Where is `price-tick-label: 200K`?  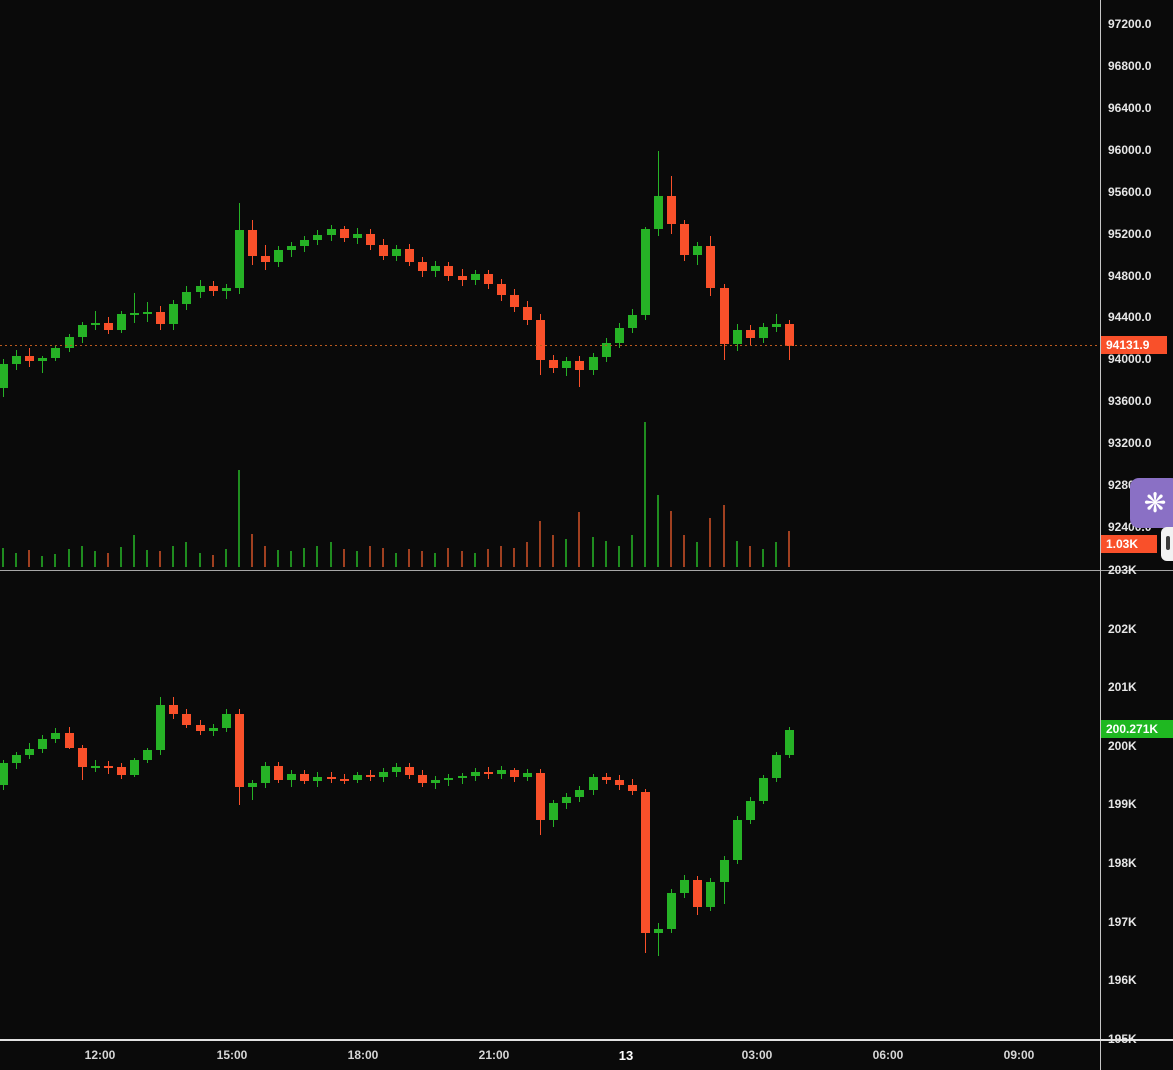 price-tick-label: 200K is located at coordinates (1122, 745).